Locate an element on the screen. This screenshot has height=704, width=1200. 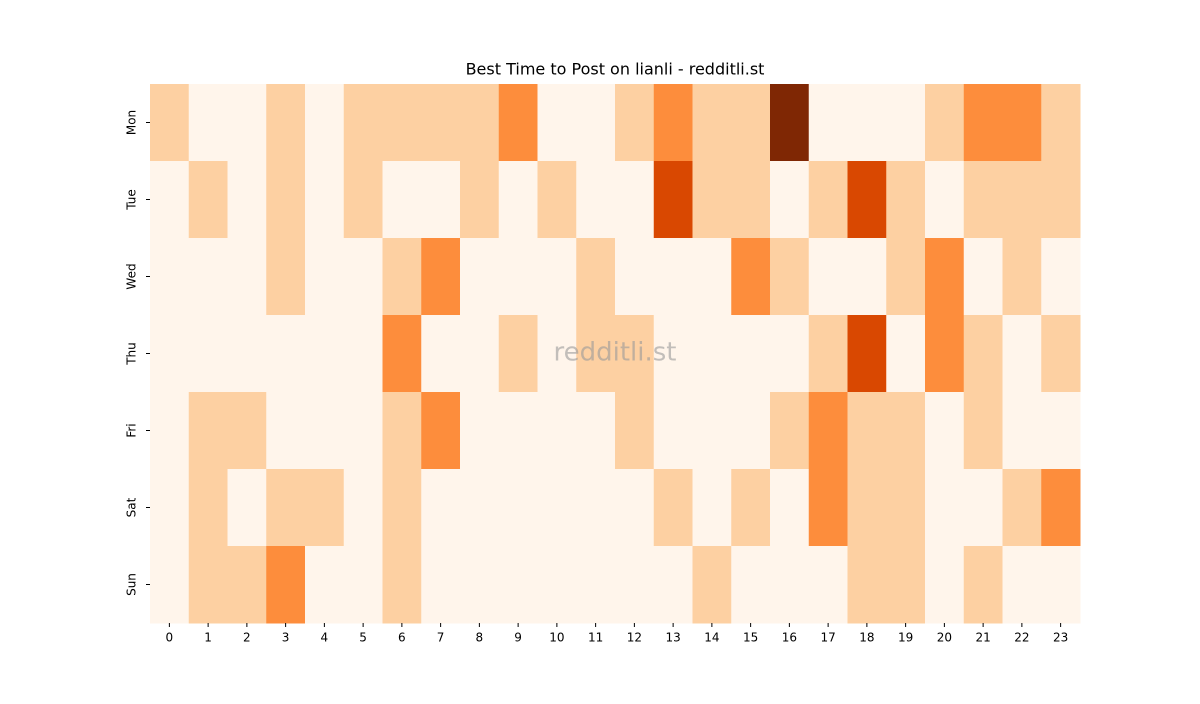
x-tick-label: 18 is located at coordinates (866, 638).